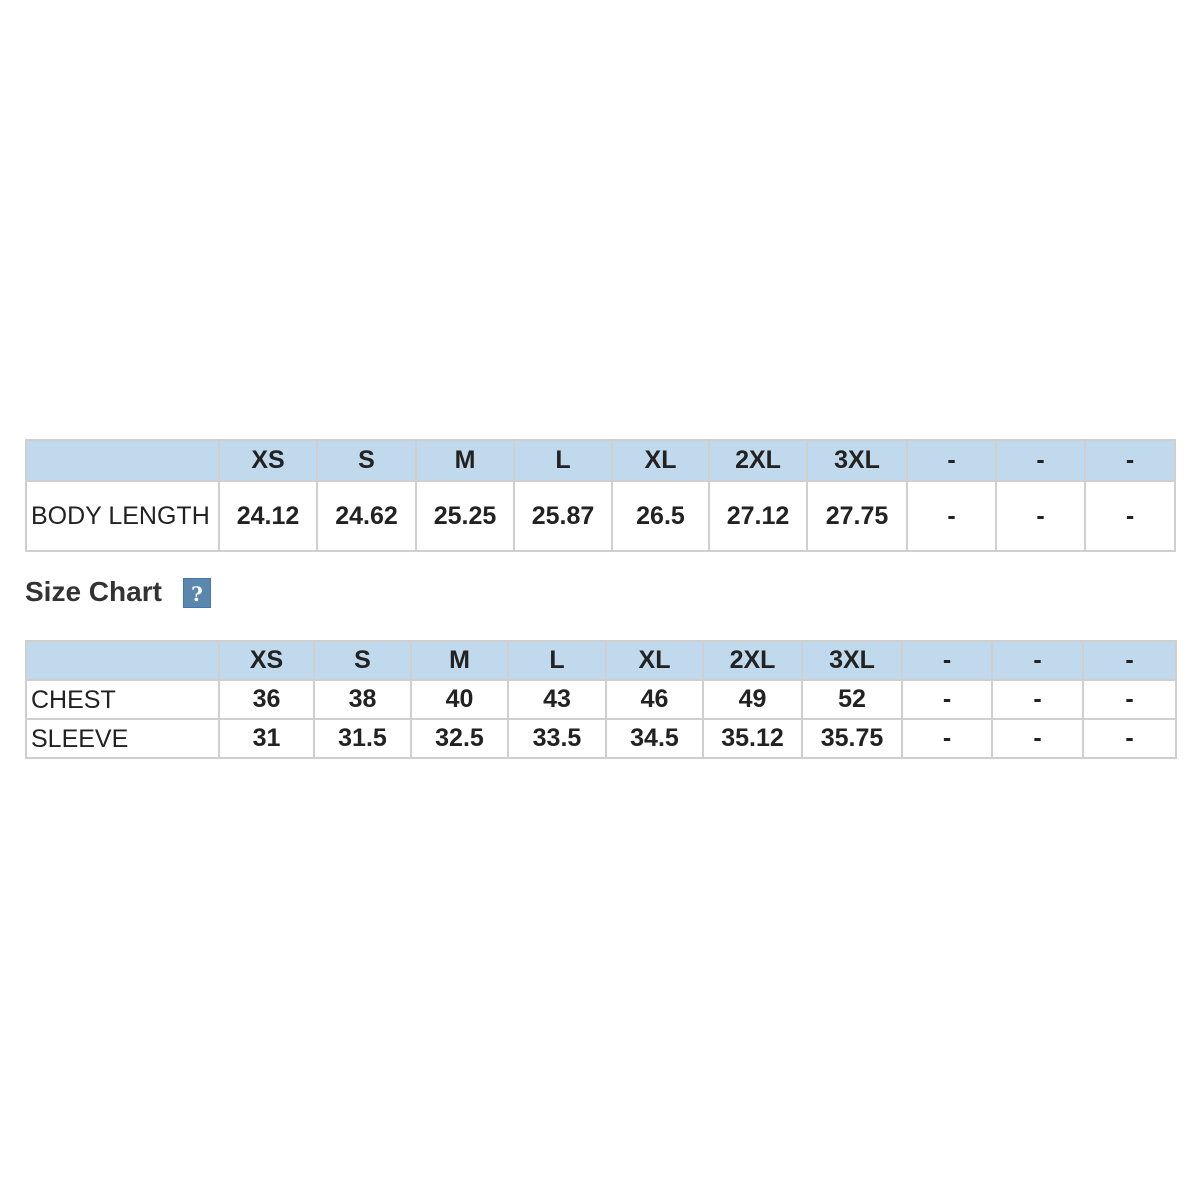 Image resolution: width=1200 pixels, height=1200 pixels. Describe the element at coordinates (563, 516) in the screenshot. I see `size-value: 25.87` at that location.